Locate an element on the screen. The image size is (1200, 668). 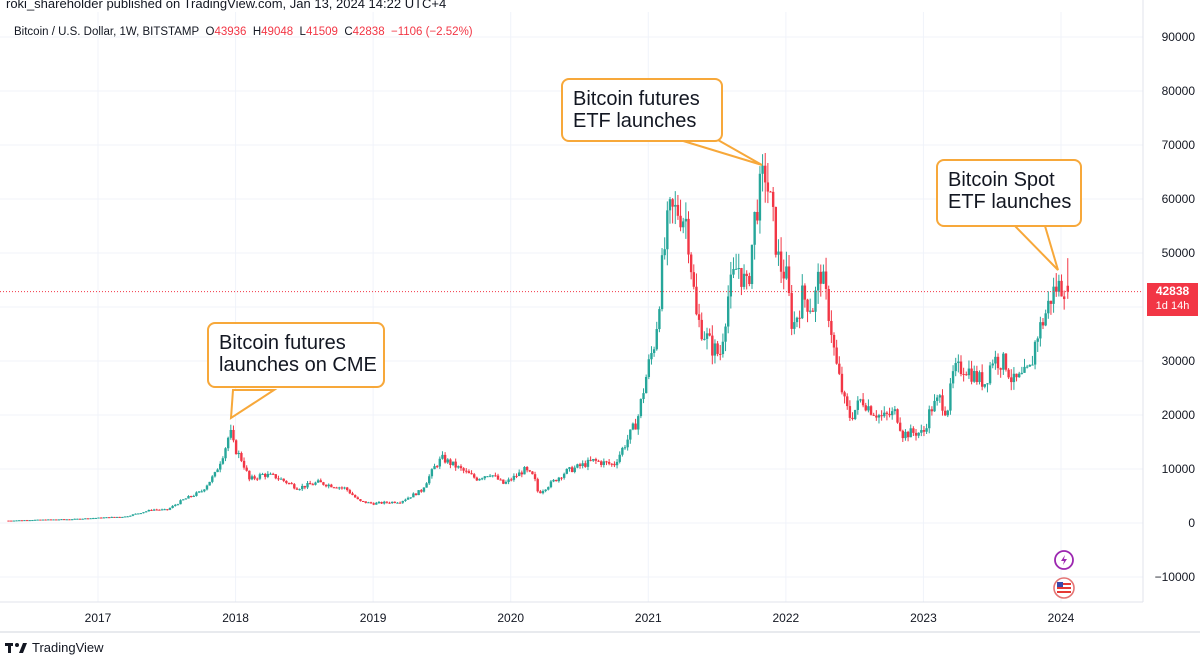
footer: TradingView is located at coordinates (54, 647).